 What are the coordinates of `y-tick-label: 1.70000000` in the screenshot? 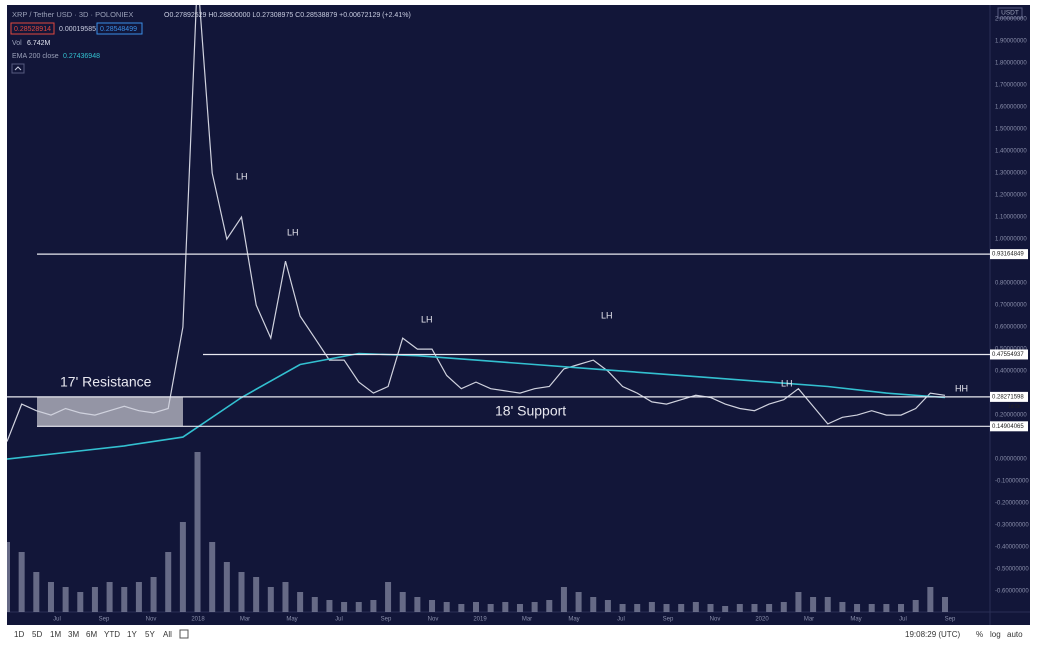 It's located at (1011, 86).